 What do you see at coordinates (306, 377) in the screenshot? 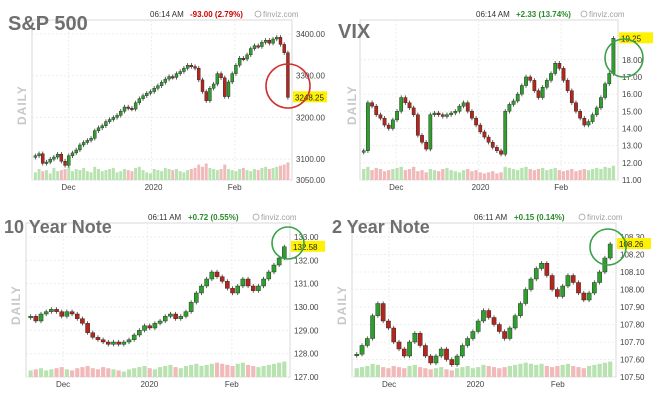
I see `y-tick-label: 127.00` at bounding box center [306, 377].